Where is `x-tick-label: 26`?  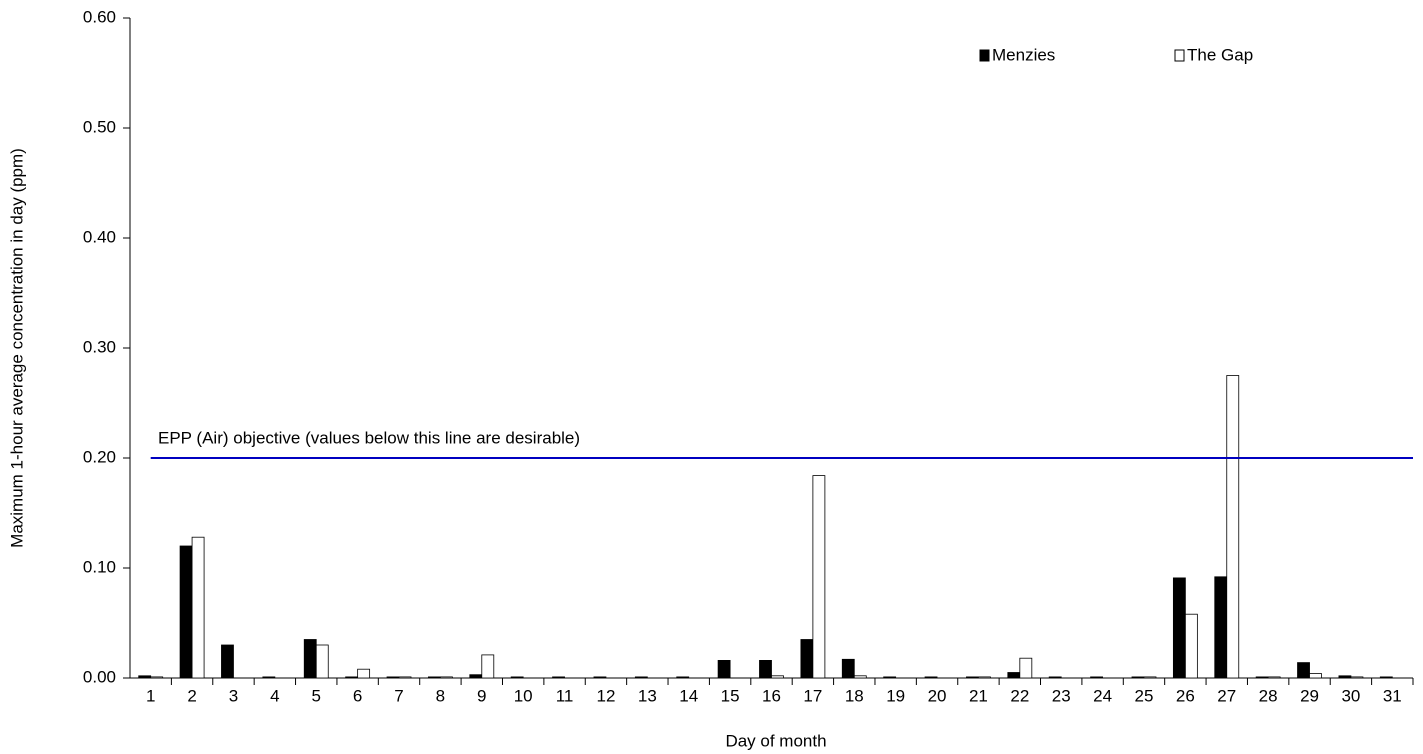 x-tick-label: 26 is located at coordinates (1185, 695).